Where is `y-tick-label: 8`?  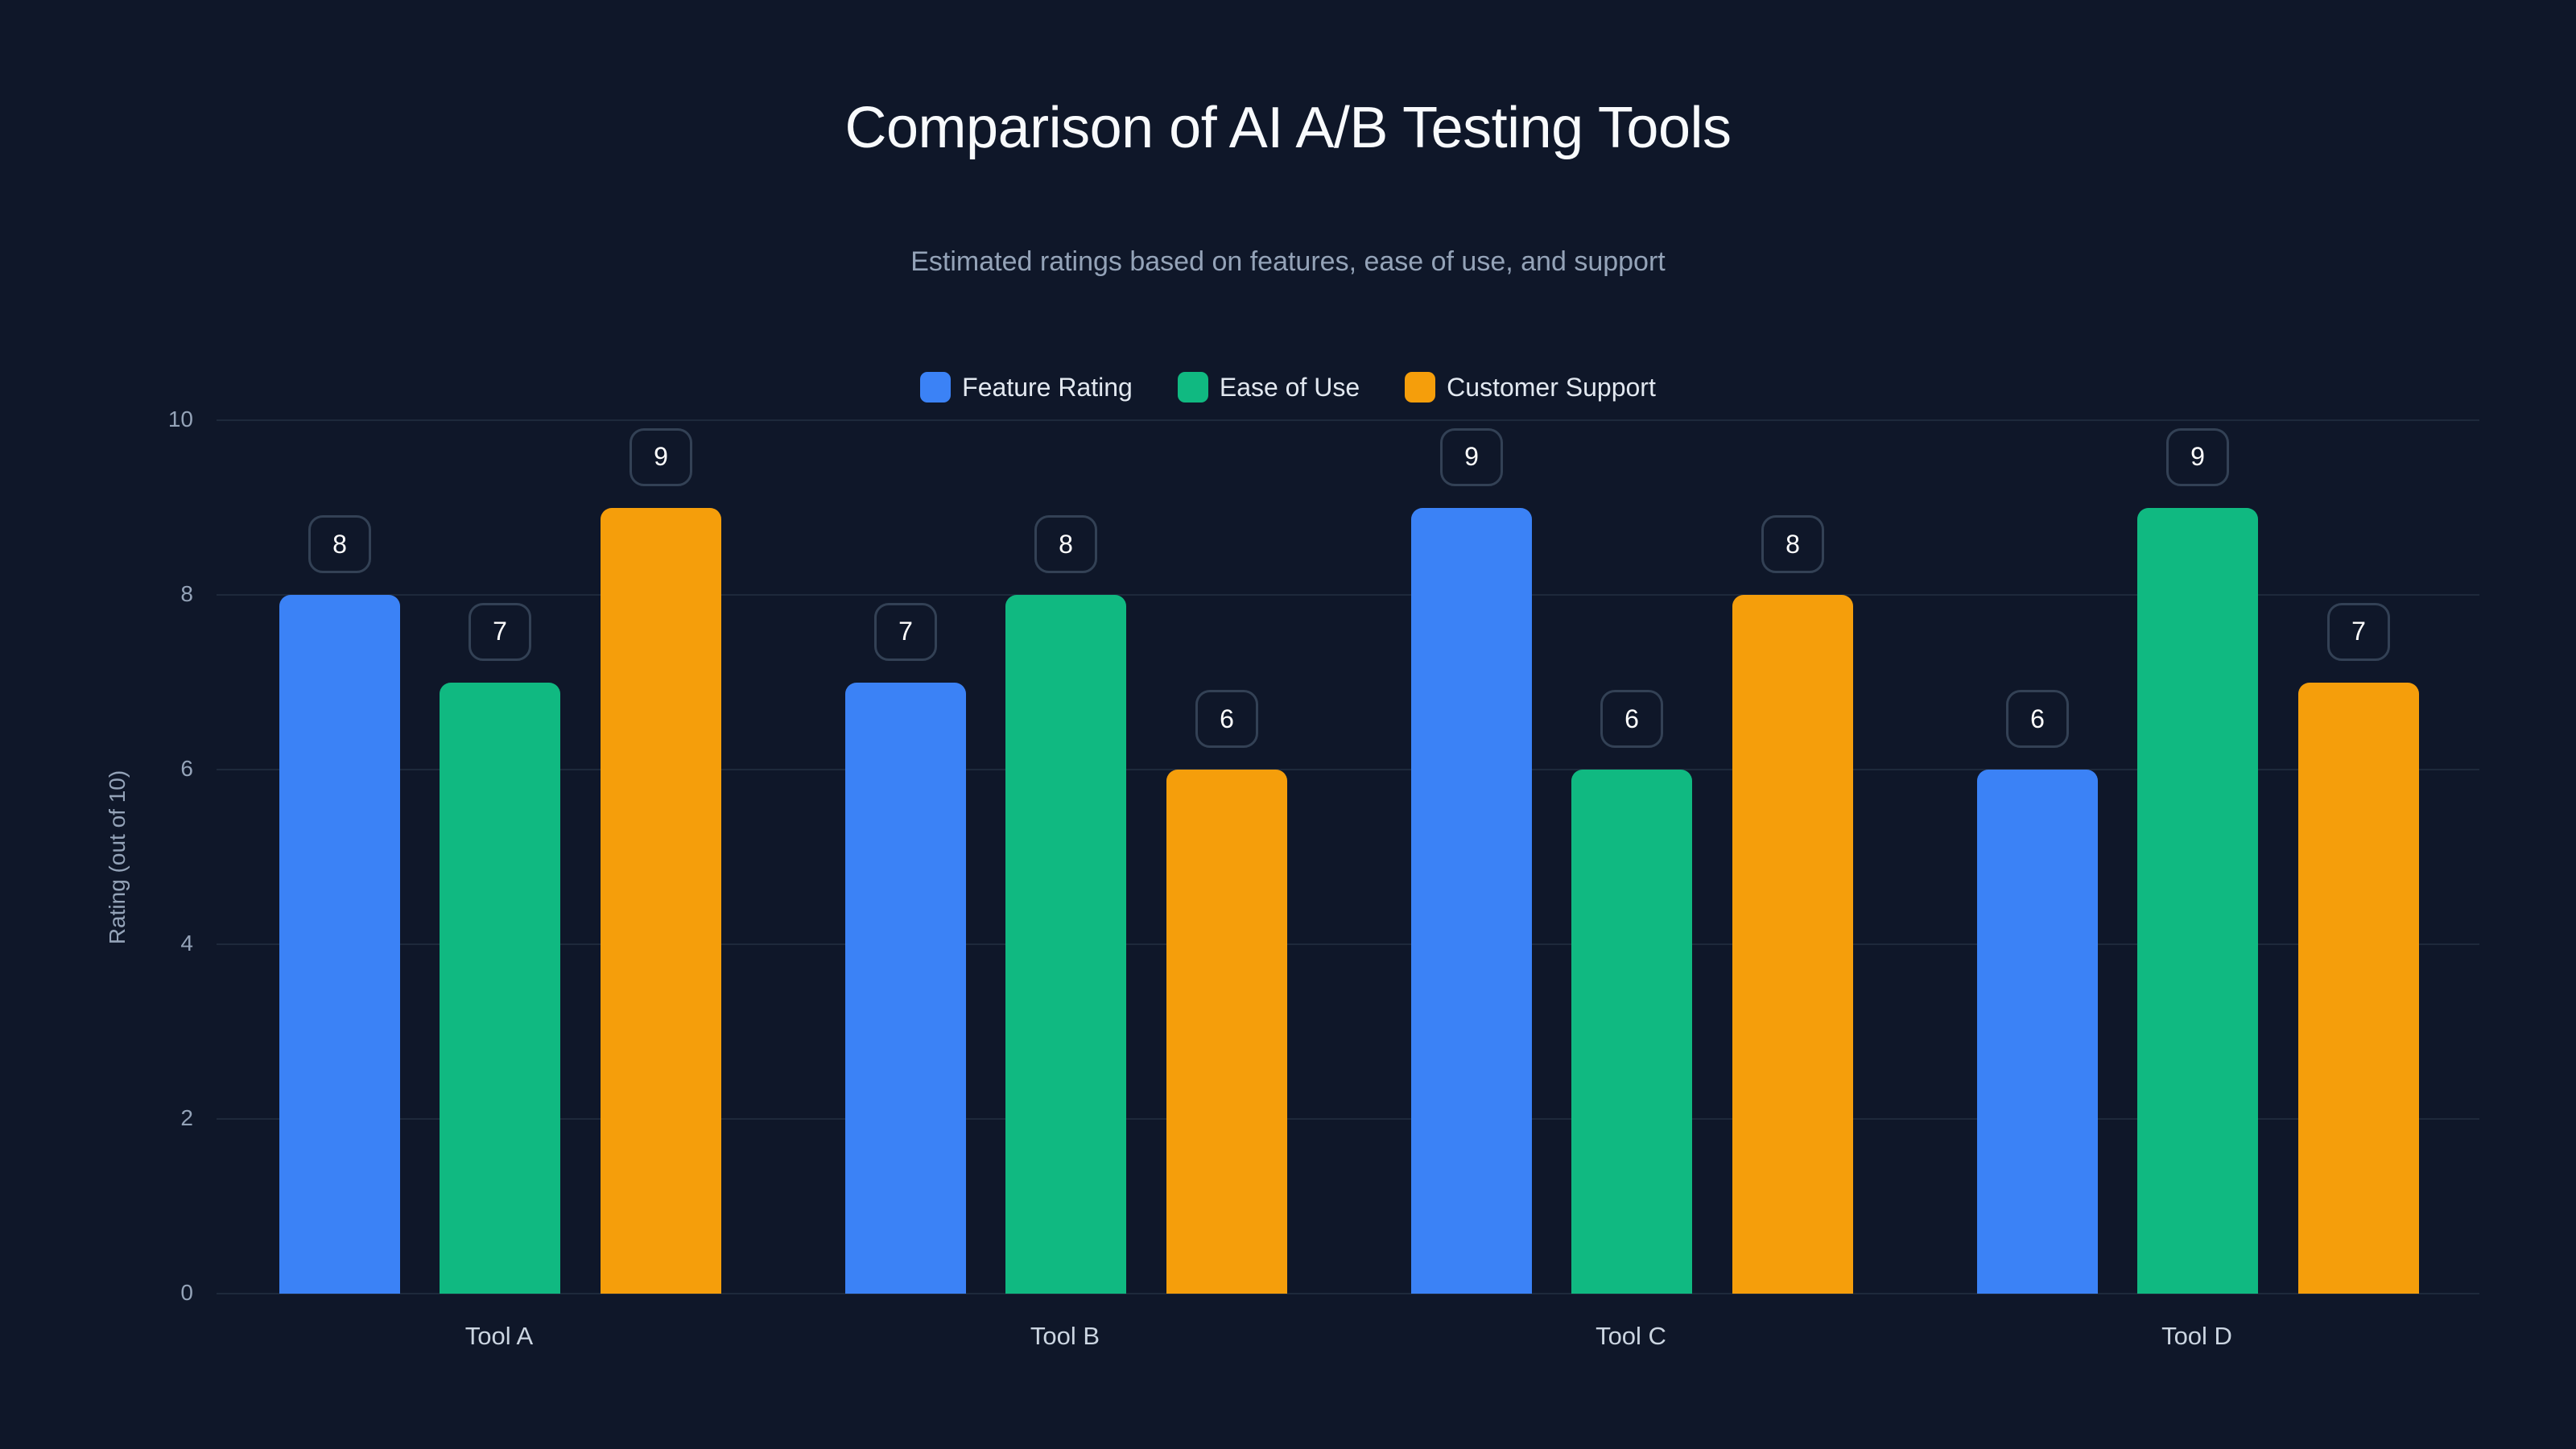 y-tick-label: 8 is located at coordinates (186, 593).